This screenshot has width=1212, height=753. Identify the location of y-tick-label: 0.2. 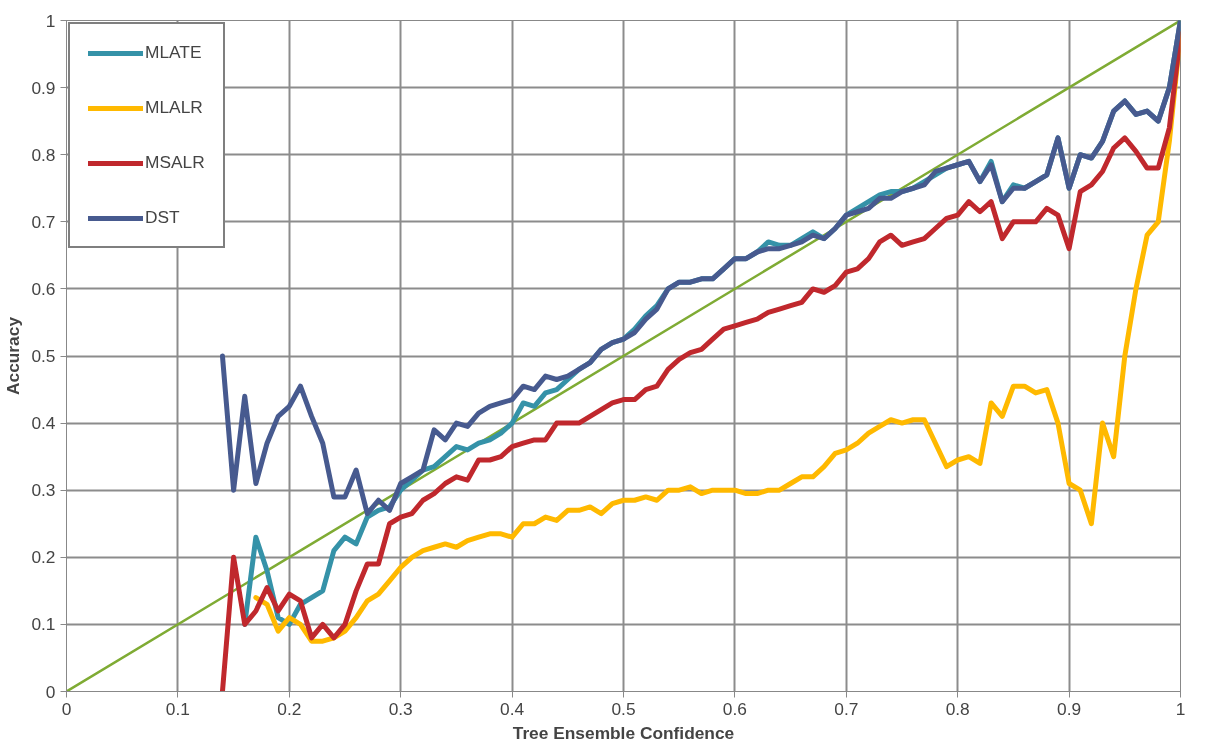
(43, 557).